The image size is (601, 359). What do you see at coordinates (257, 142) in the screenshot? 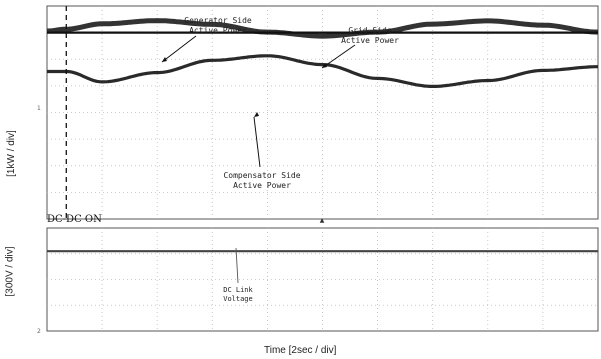
I see `compensator-side-pointer` at bounding box center [257, 142].